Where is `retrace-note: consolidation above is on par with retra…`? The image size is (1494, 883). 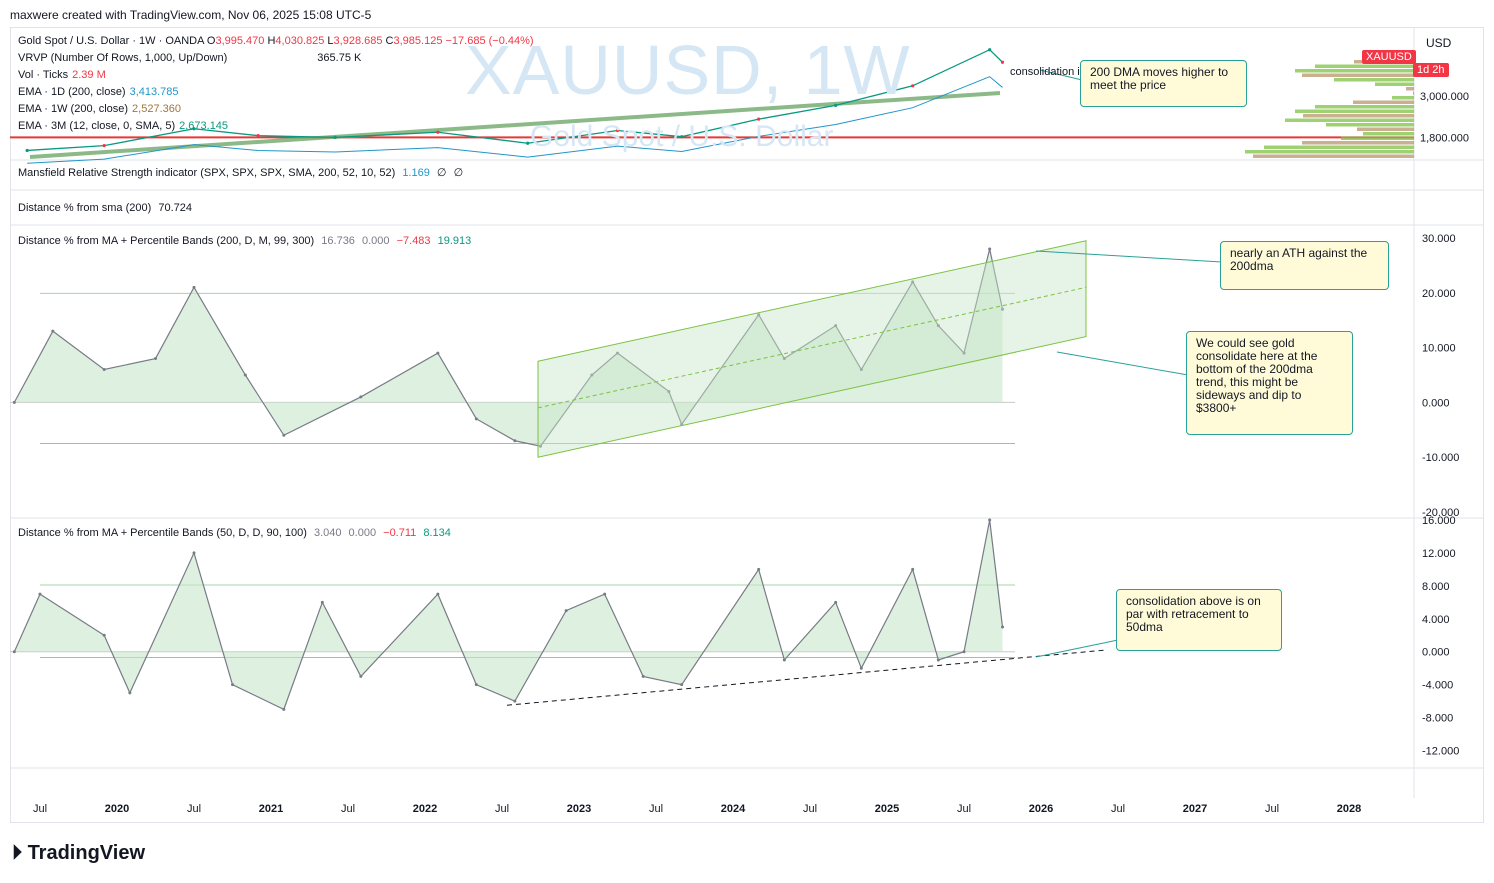 retrace-note: consolidation above is on par with retra… is located at coordinates (1199, 620).